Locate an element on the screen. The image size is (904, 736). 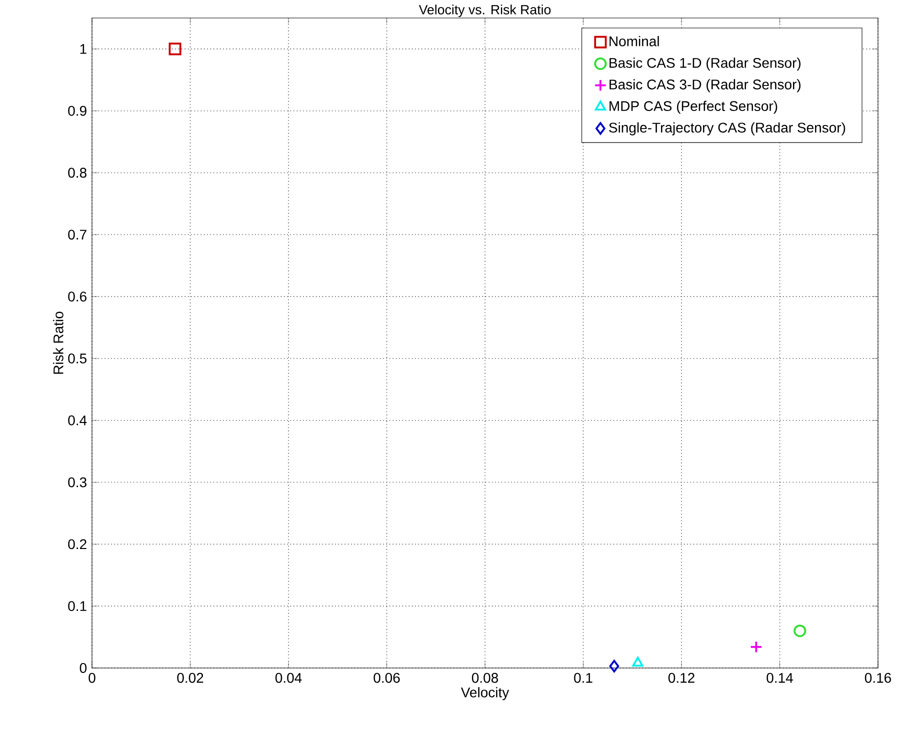
legend-label: Basic CAS 3-D (Radar Sensor) is located at coordinates (705, 85).